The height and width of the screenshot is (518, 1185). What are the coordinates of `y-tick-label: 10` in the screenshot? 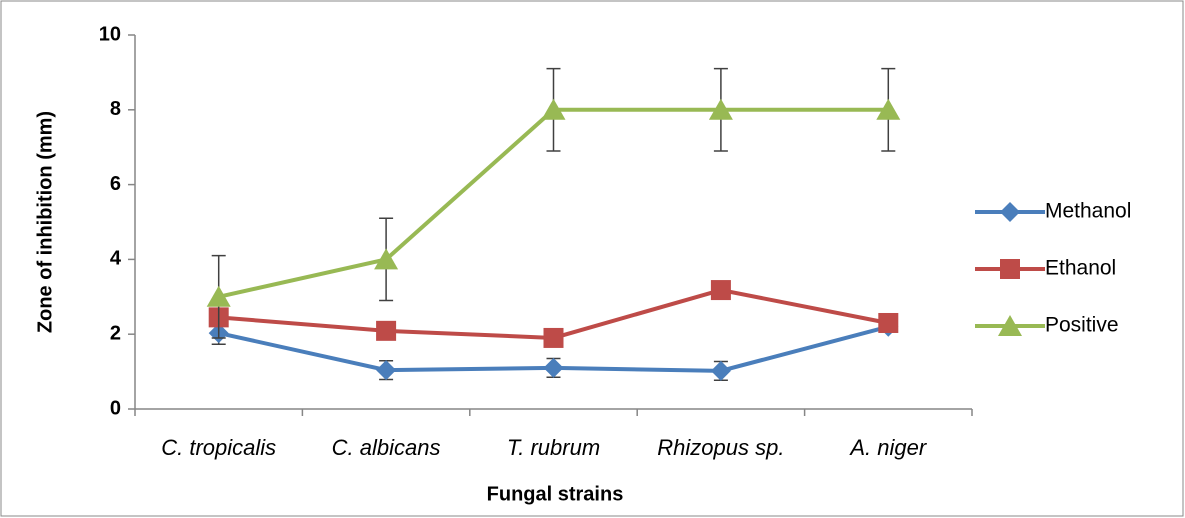 It's located at (110, 34).